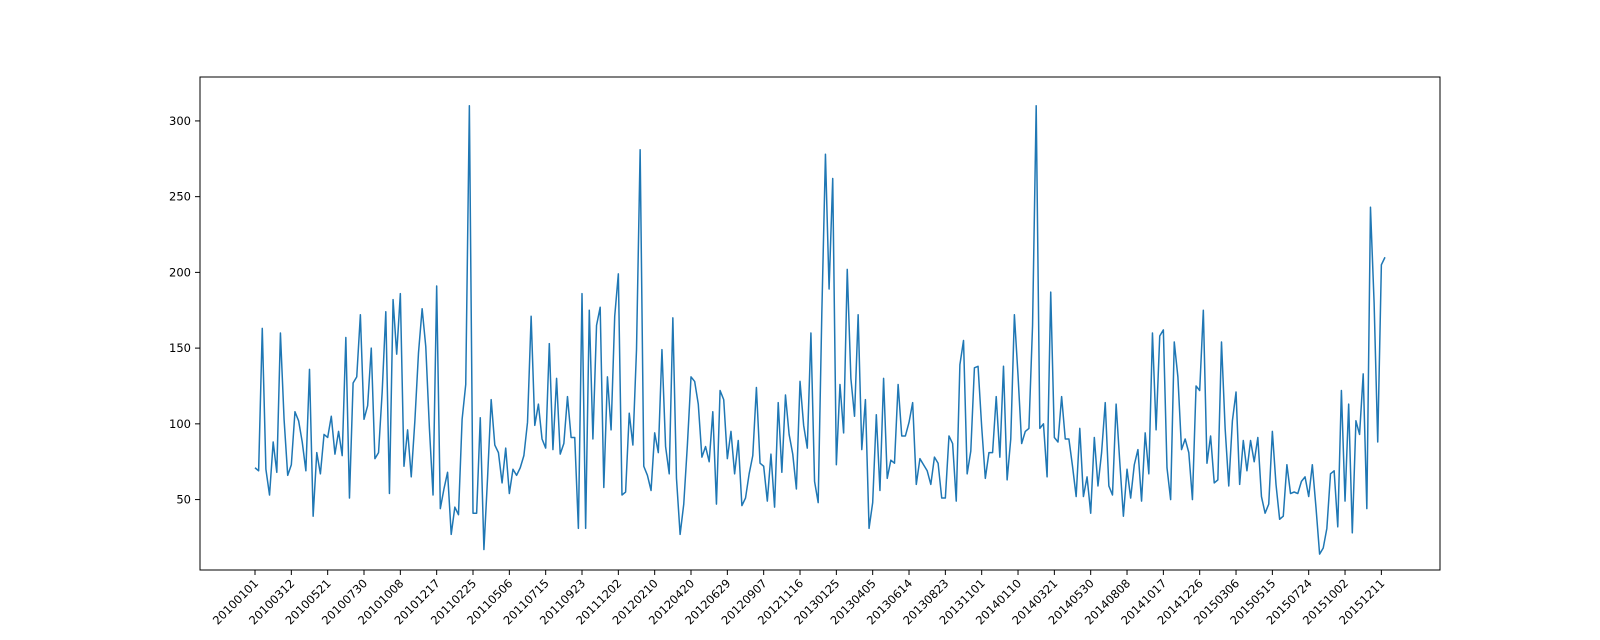 The image size is (1600, 640). I want to click on y-tick-label: 300, so click(180, 121).